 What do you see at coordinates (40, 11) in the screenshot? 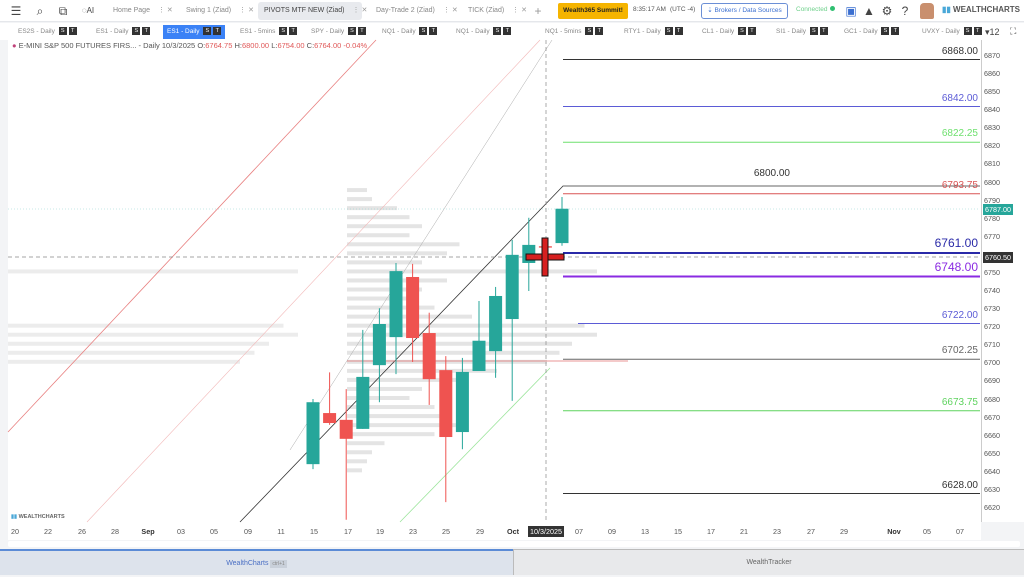
I see `search-icon: ⌕` at bounding box center [40, 11].